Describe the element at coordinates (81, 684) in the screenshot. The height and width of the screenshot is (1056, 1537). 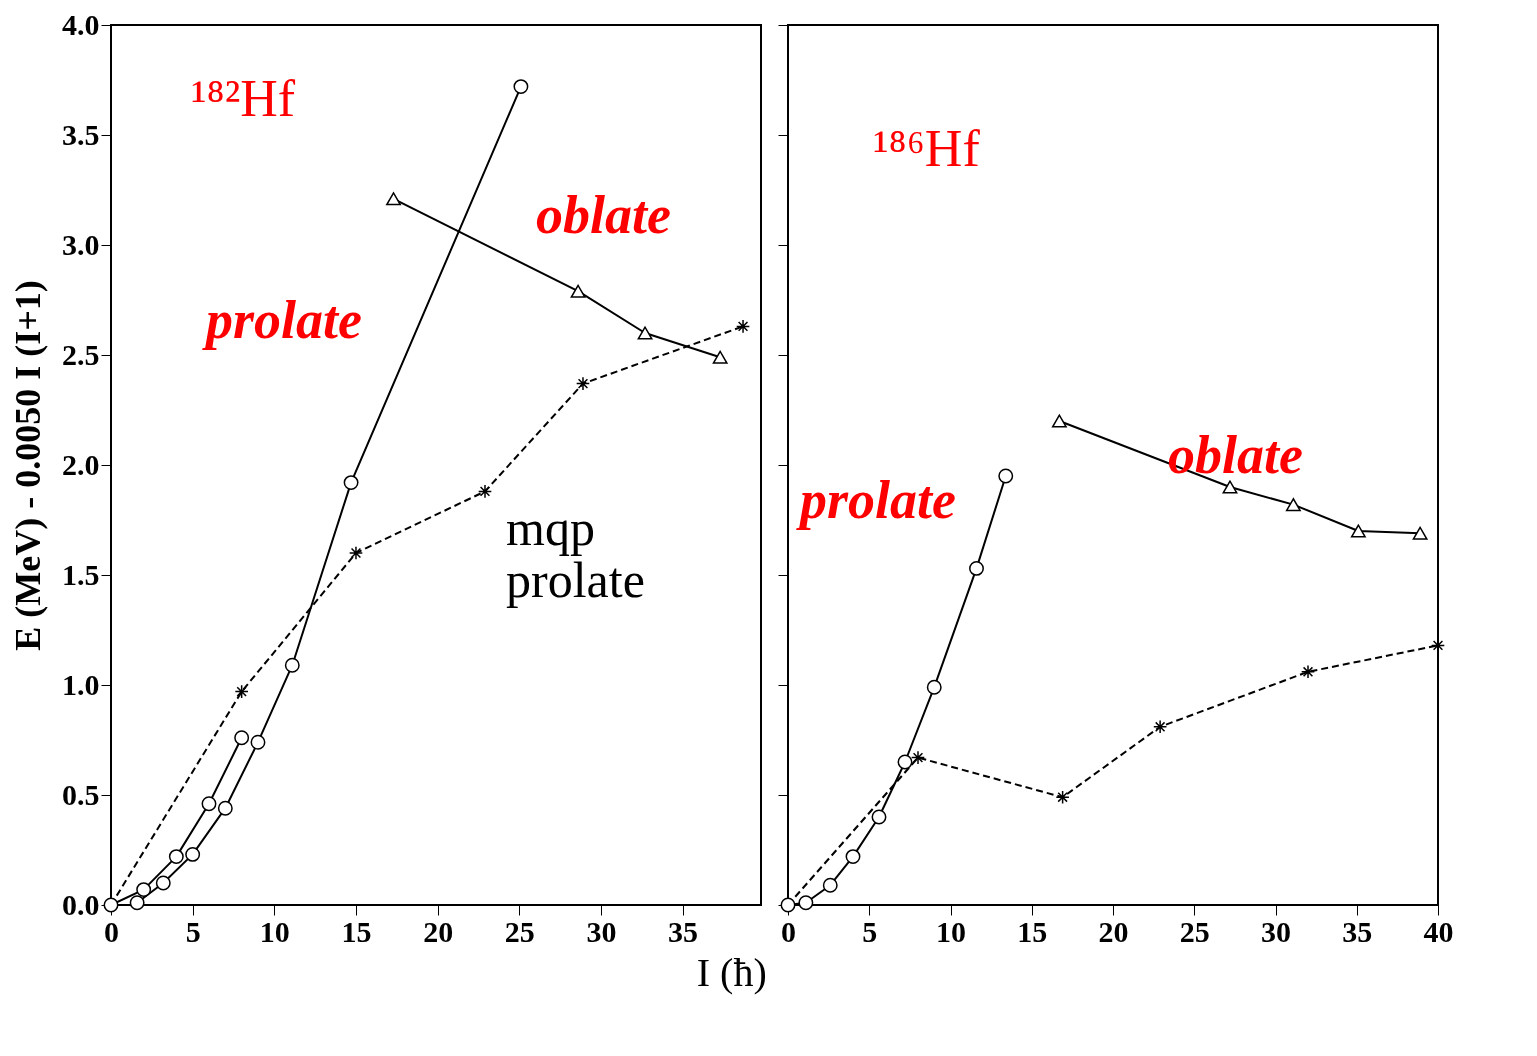
I see `y-tick-label: 1.0` at that location.